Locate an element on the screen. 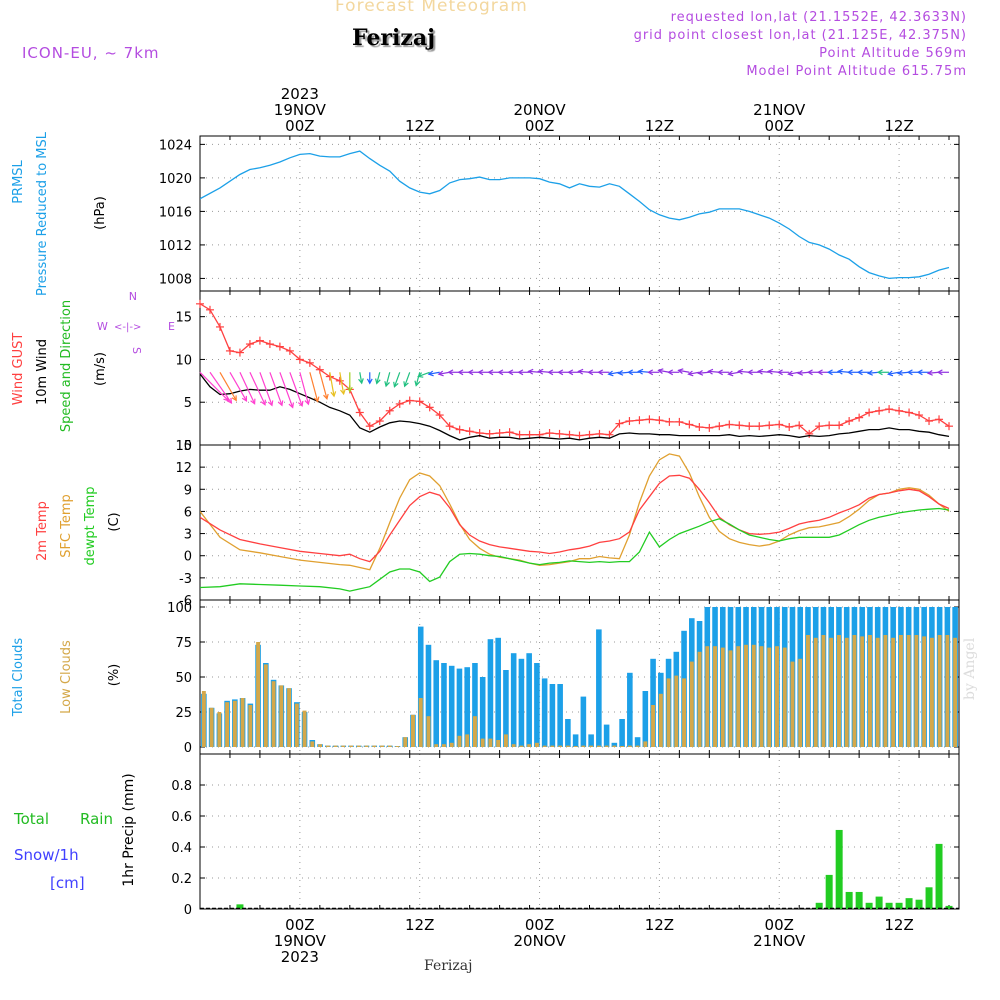  y-tick-label: 1024 is located at coordinates (175, 145).